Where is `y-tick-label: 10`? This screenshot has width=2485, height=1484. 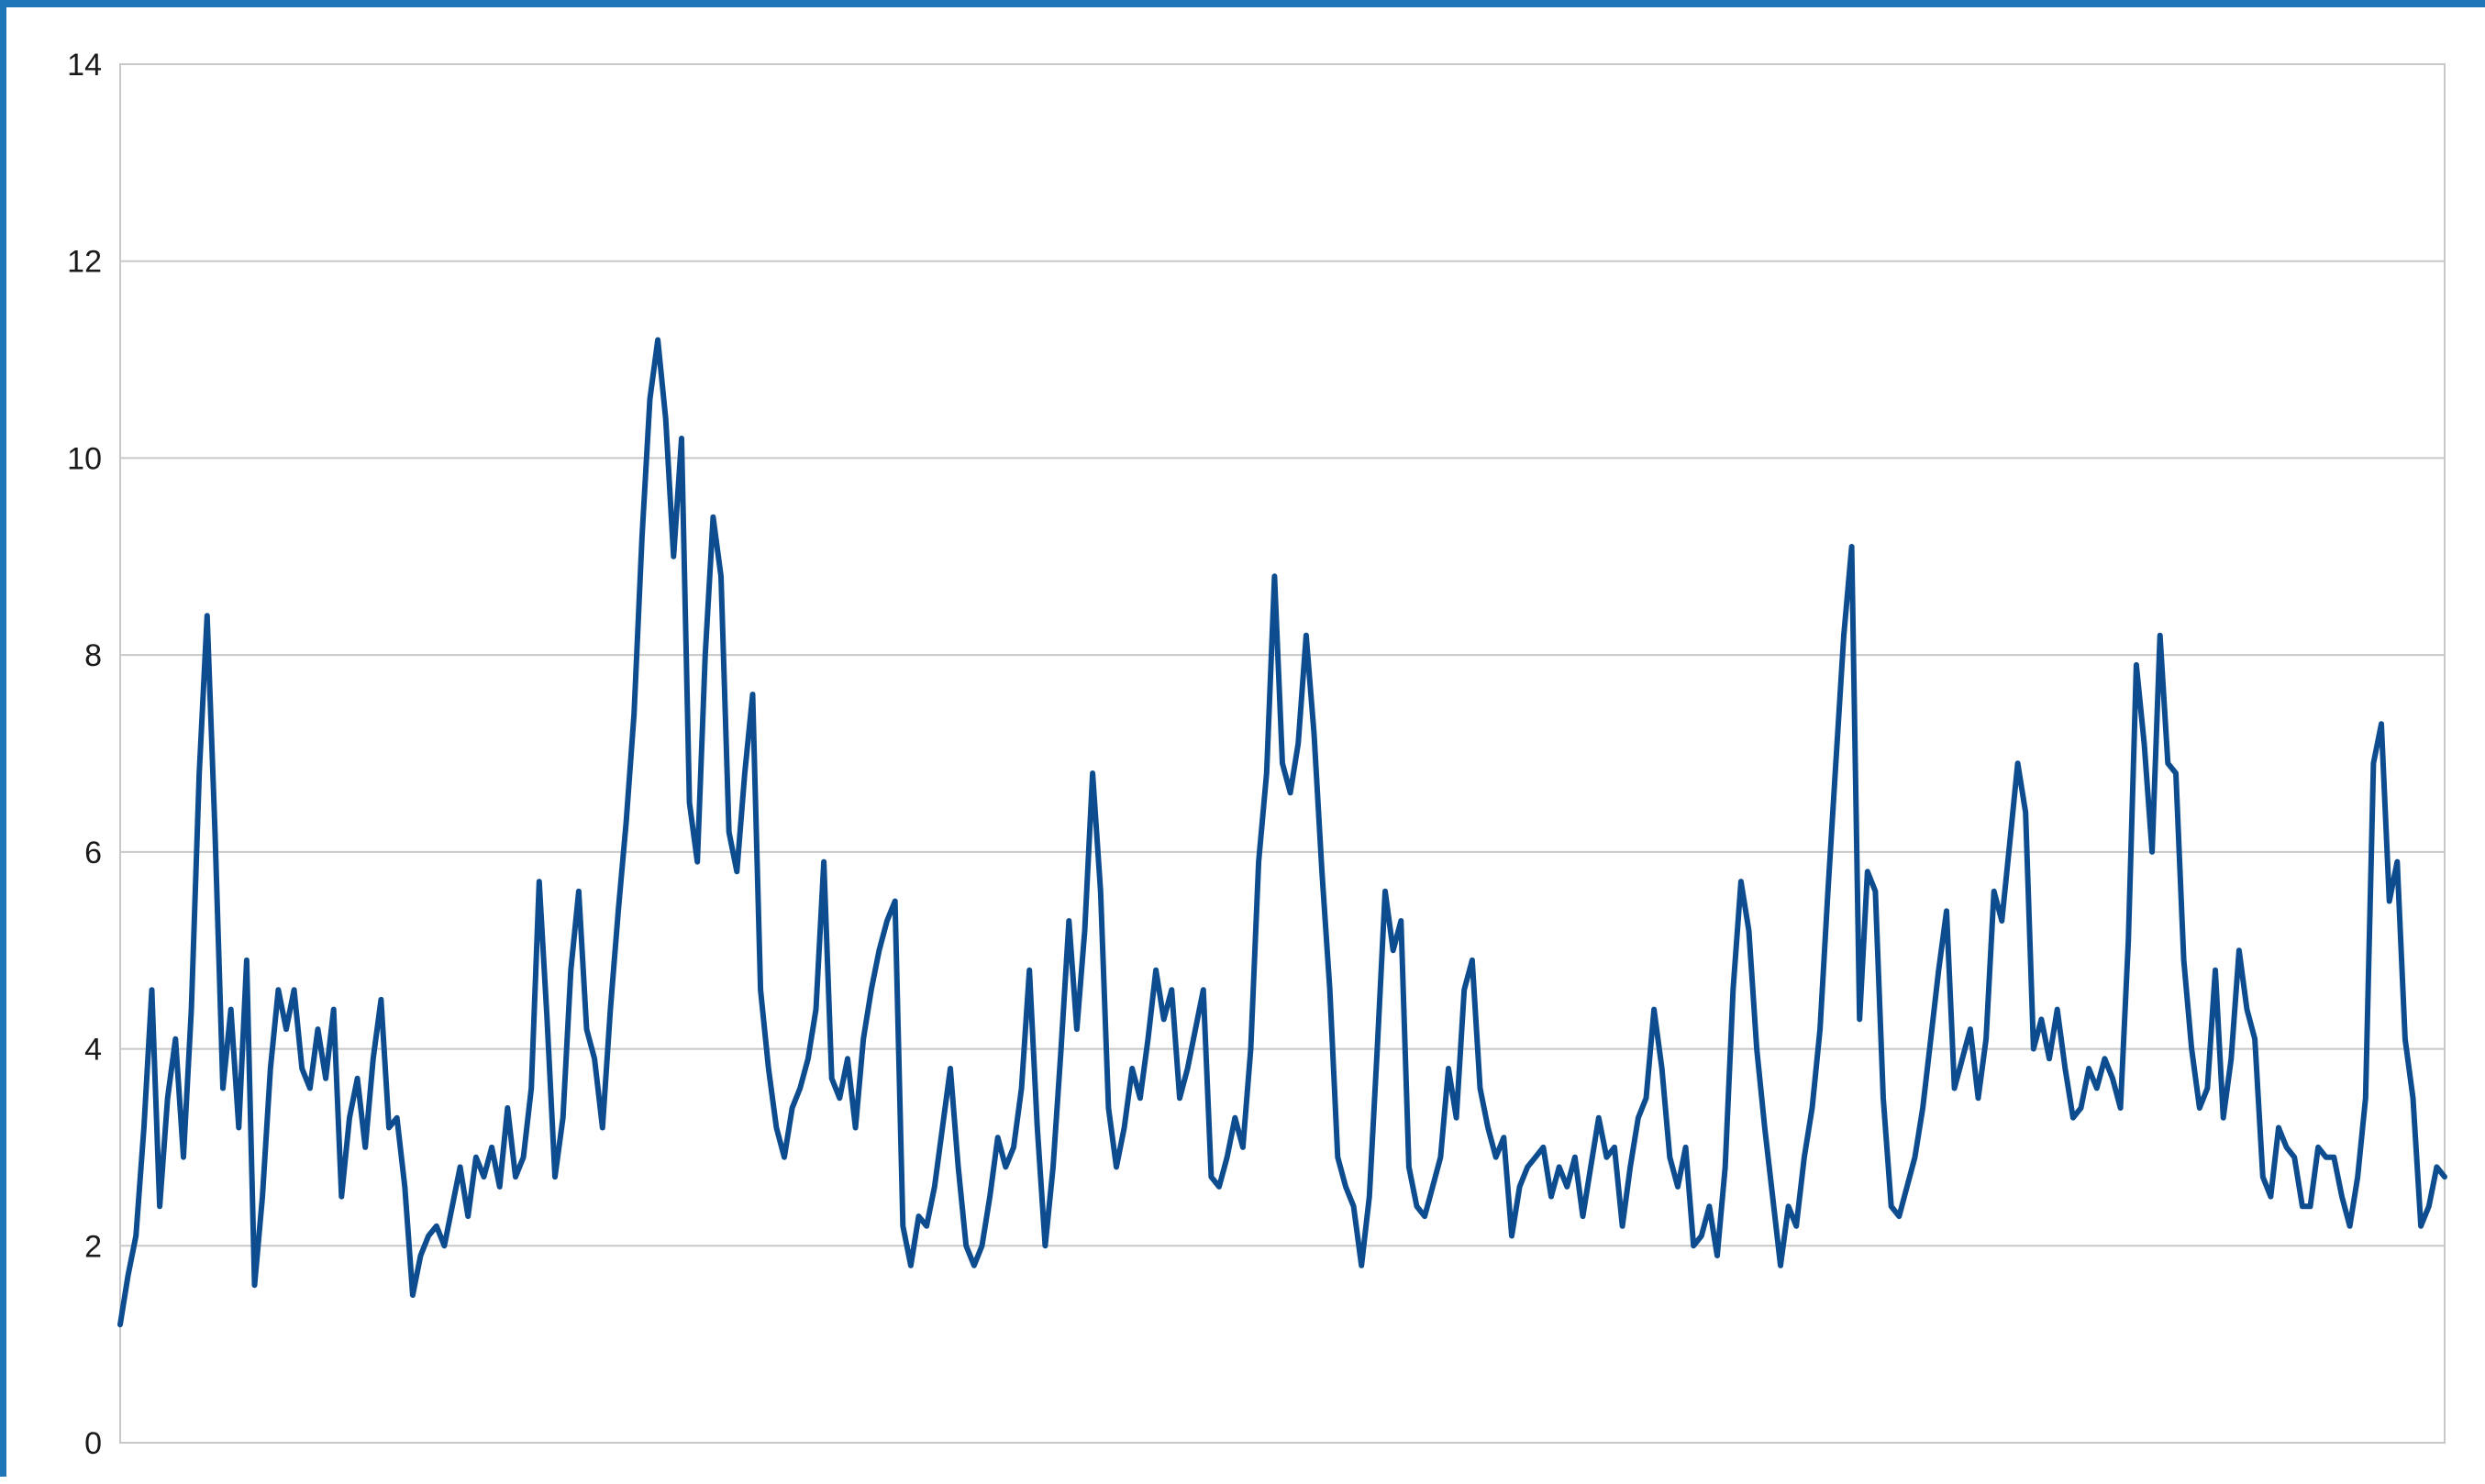
y-tick-label: 10 is located at coordinates (85, 458).